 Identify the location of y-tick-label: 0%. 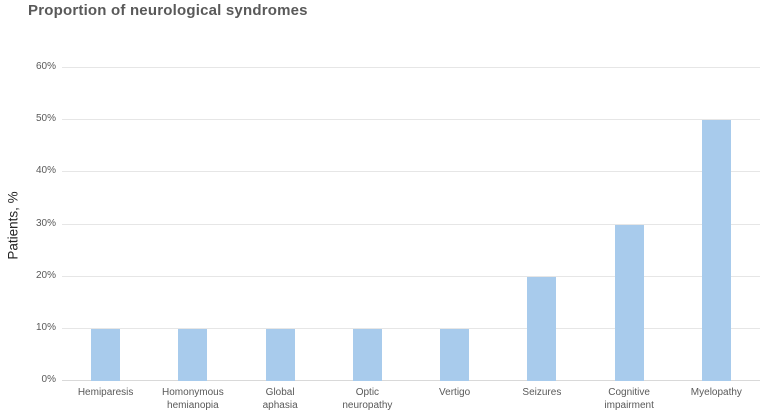
(48, 379).